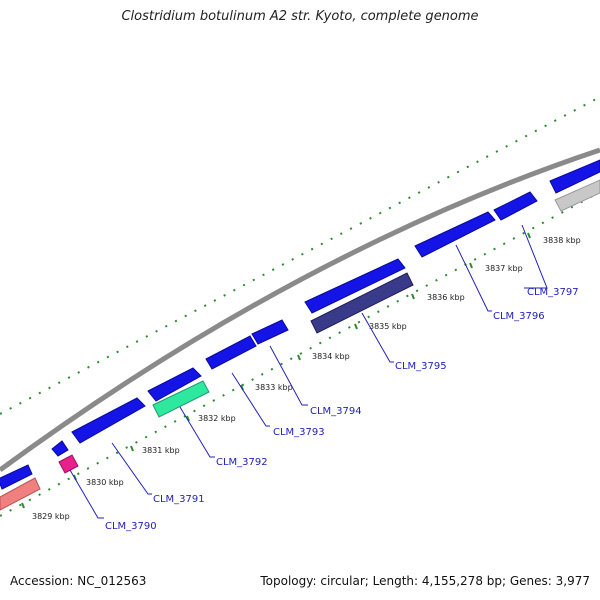 The image size is (600, 600). Describe the element at coordinates (504, 268) in the screenshot. I see `tick-label: 3837 kbp` at that location.